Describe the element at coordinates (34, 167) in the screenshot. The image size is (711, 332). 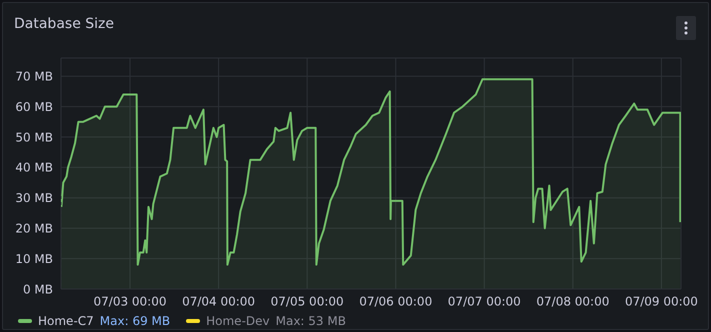
I see `y-tick-label: 40 MB` at that location.